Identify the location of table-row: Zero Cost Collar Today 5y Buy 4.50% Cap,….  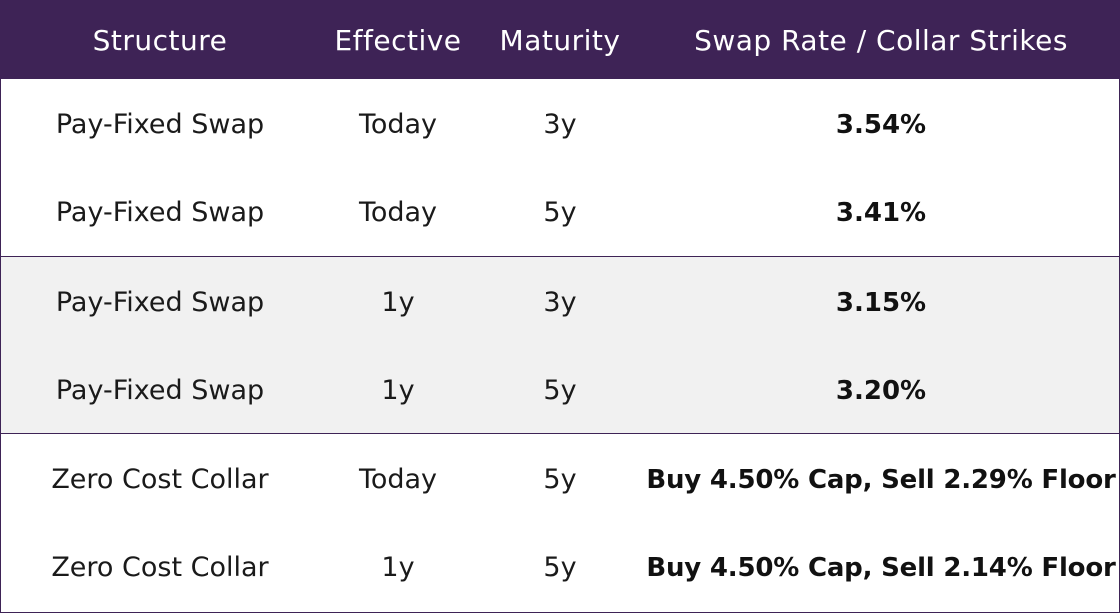
(560, 480).